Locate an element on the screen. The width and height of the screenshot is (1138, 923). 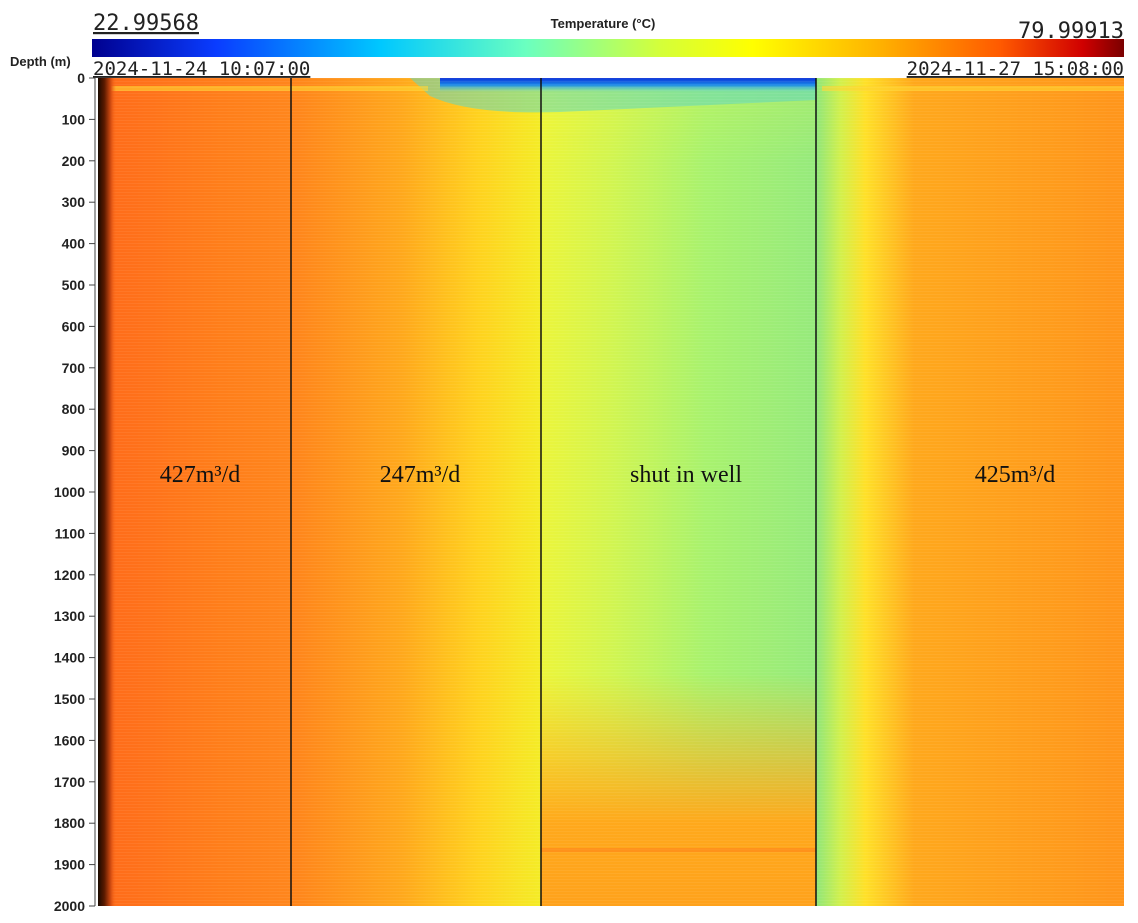
y-tick-label: 200 is located at coordinates (74, 161).